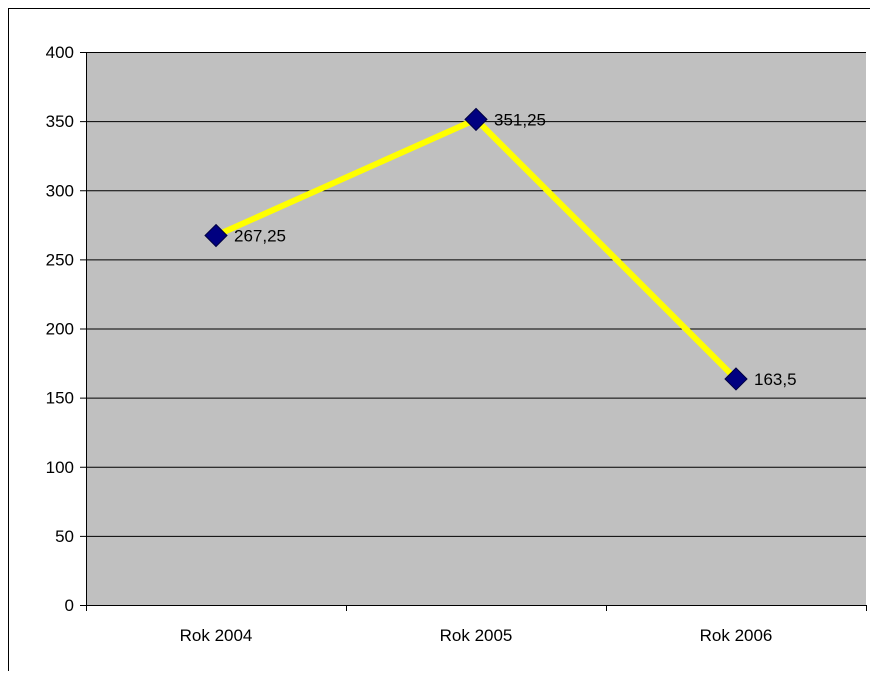  I want to click on data-label: 163,5, so click(775, 379).